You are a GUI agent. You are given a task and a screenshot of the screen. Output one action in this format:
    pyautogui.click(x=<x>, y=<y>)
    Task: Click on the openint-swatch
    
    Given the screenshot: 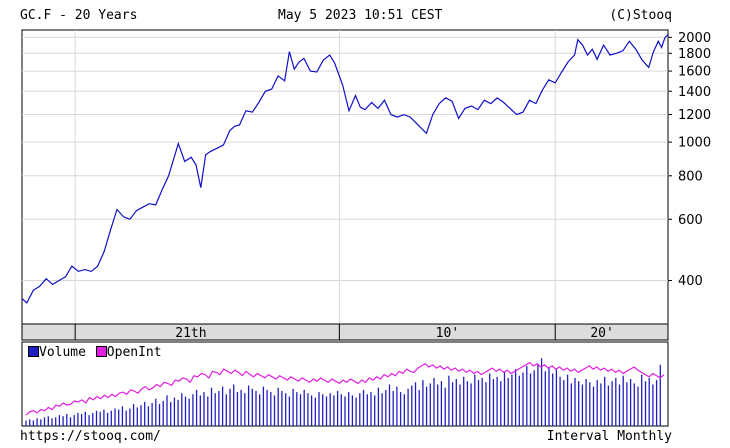 What is the action you would take?
    pyautogui.click(x=101, y=351)
    